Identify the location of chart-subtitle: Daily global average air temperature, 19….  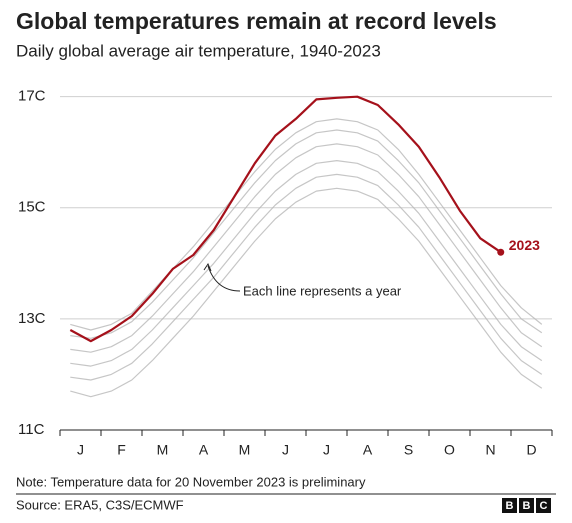
(198, 50).